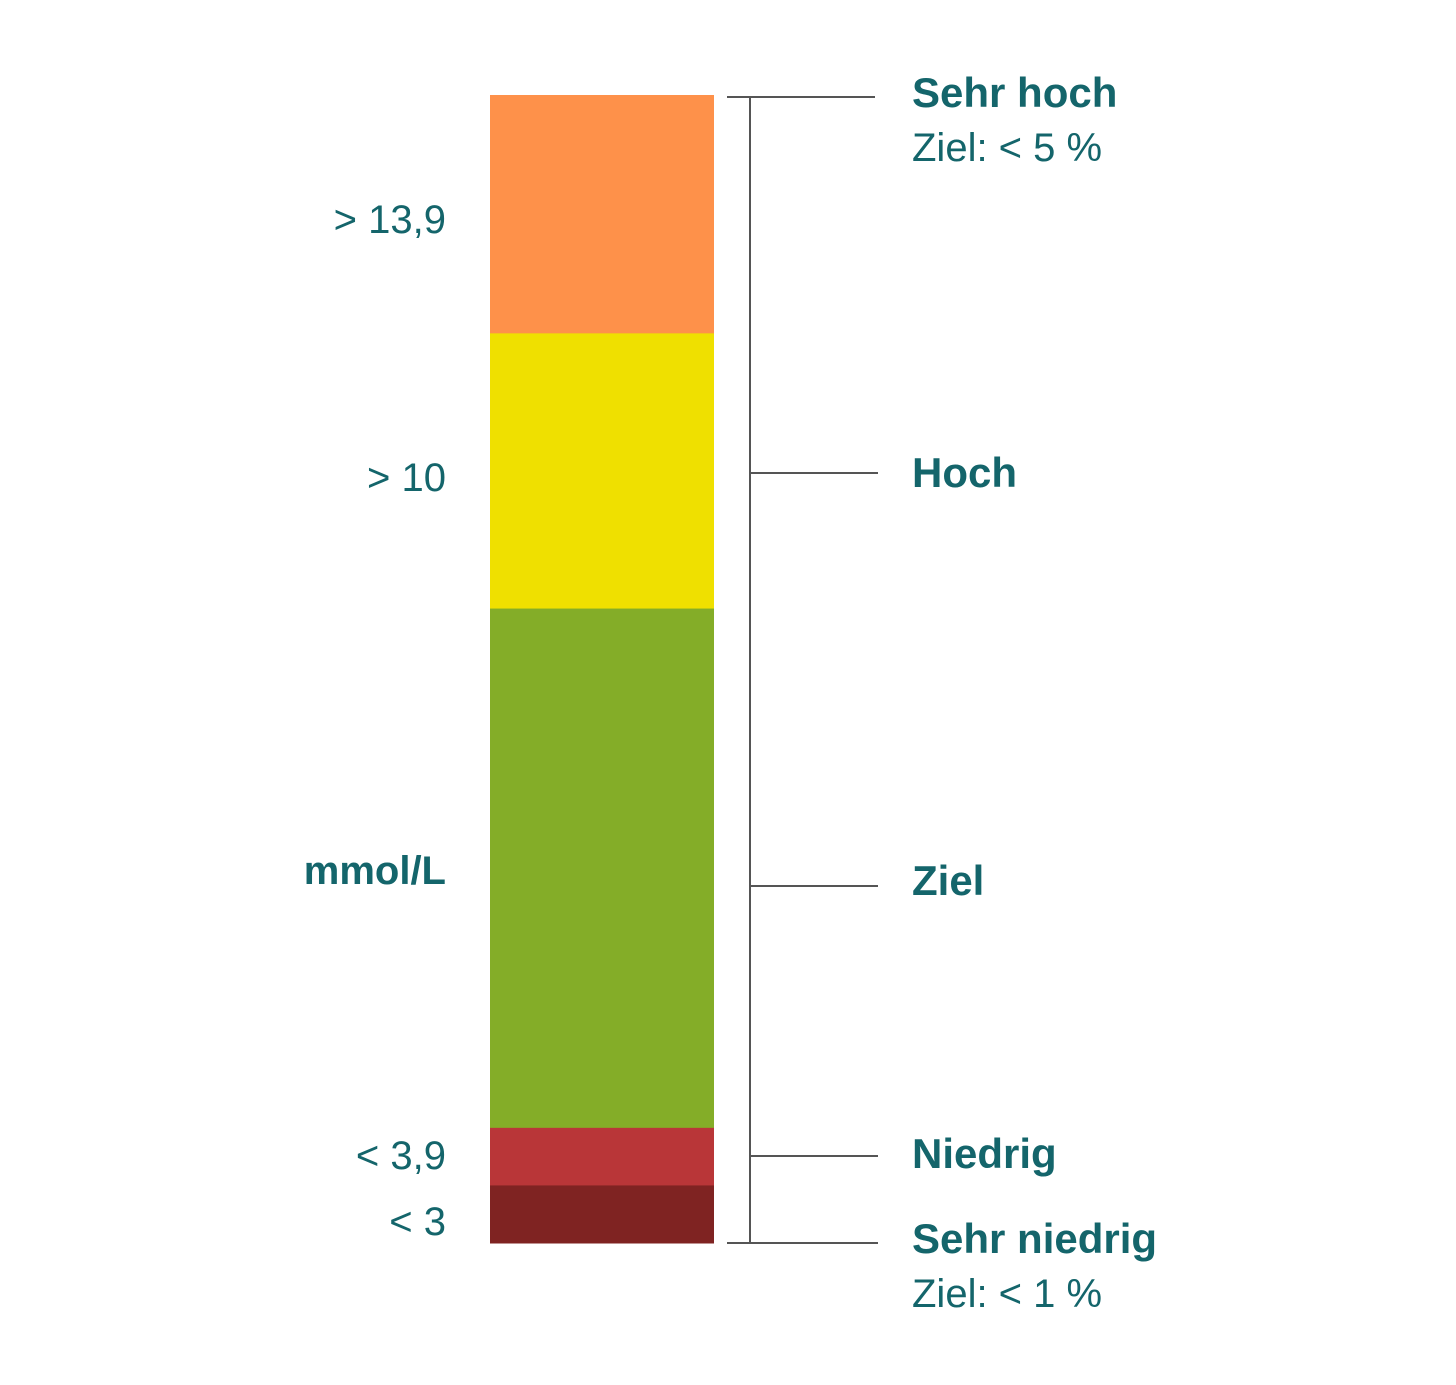  What do you see at coordinates (602, 1156) in the screenshot?
I see `range-segment-niedrig` at bounding box center [602, 1156].